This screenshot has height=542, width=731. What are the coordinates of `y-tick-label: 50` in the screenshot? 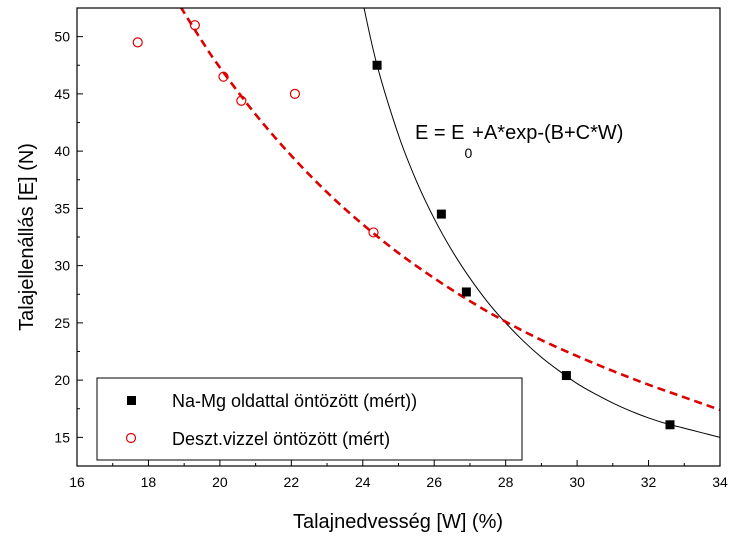 It's located at (62, 37).